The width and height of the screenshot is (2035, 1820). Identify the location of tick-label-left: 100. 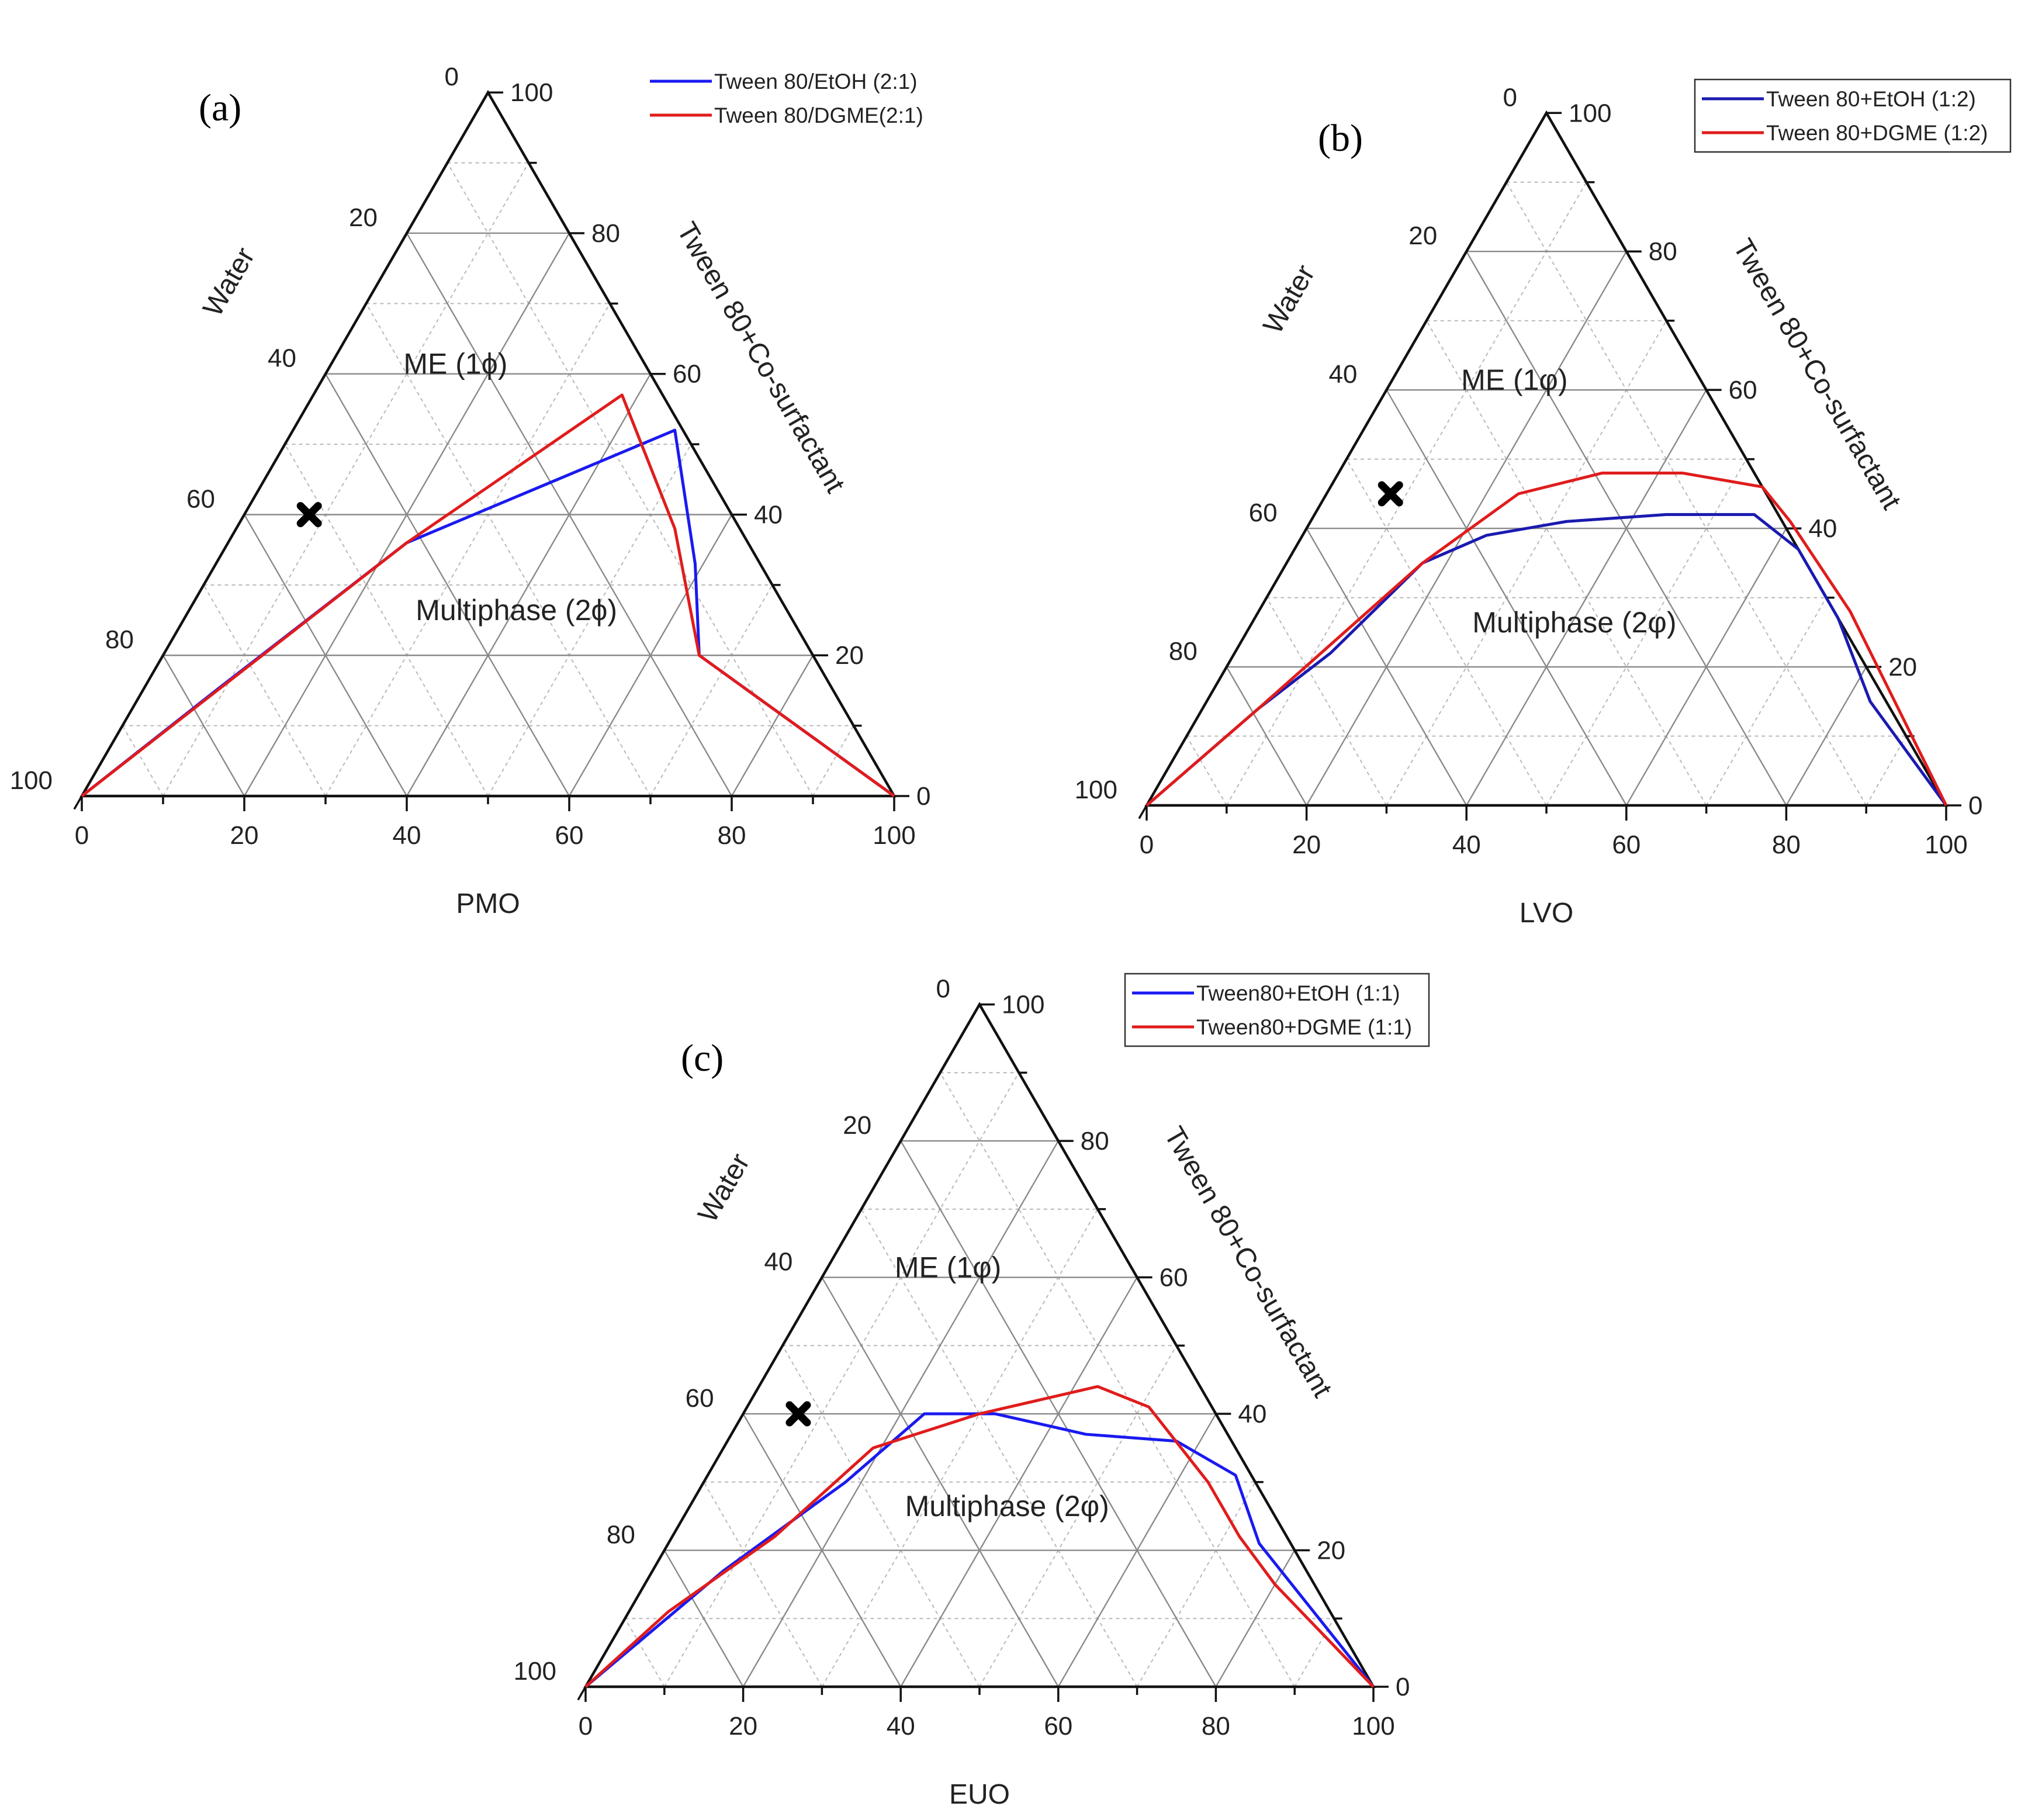
(31, 780).